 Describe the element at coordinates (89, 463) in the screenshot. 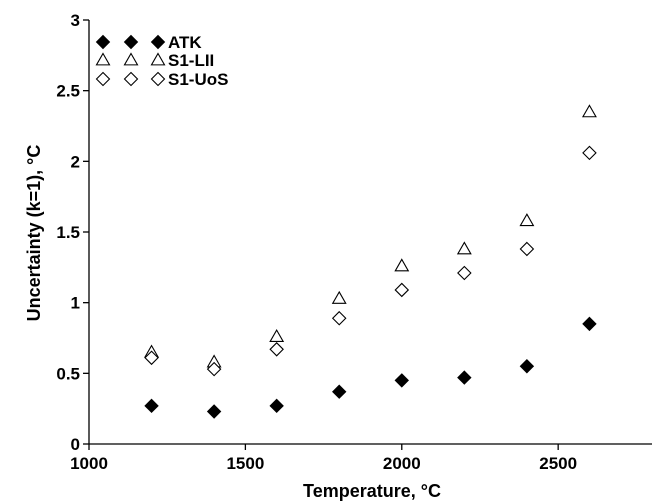

I see `x-tick-label: 1000` at that location.